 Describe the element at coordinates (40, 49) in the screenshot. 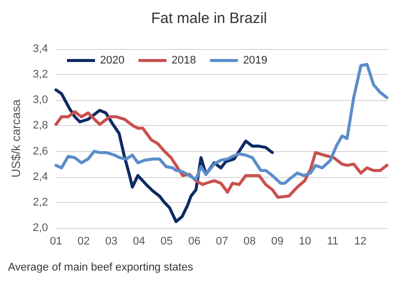

I see `y-tick-label: 3,4` at that location.